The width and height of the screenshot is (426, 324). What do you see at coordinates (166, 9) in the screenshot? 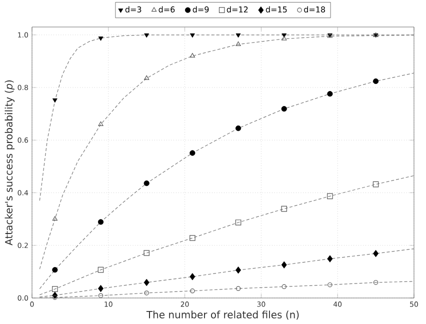
I see `legend-label: d=6` at bounding box center [166, 9].